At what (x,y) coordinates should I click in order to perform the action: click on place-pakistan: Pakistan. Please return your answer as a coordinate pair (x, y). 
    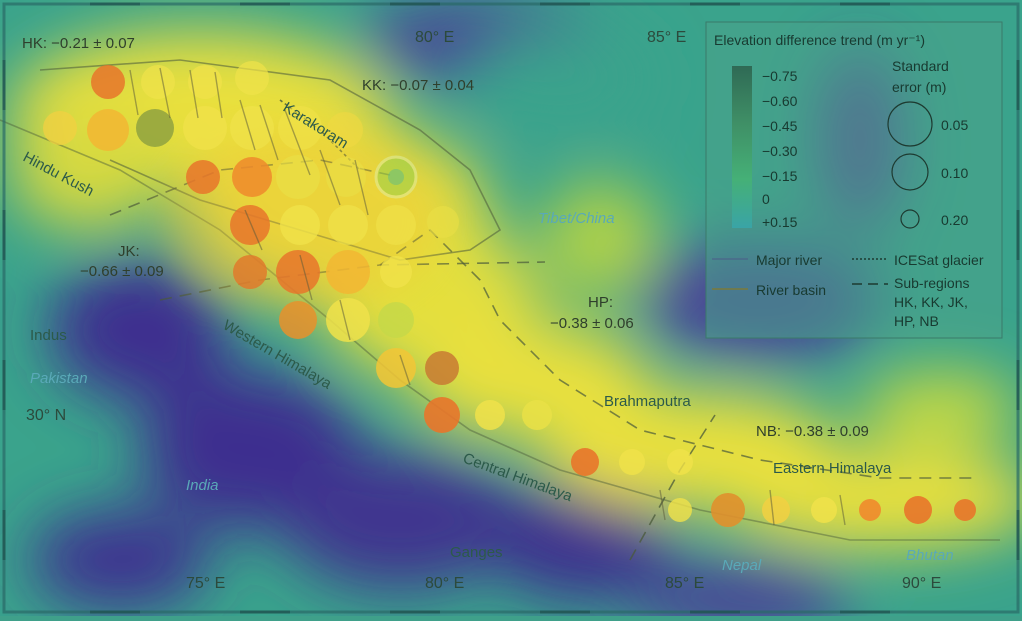
    Looking at the image, I should click on (59, 378).